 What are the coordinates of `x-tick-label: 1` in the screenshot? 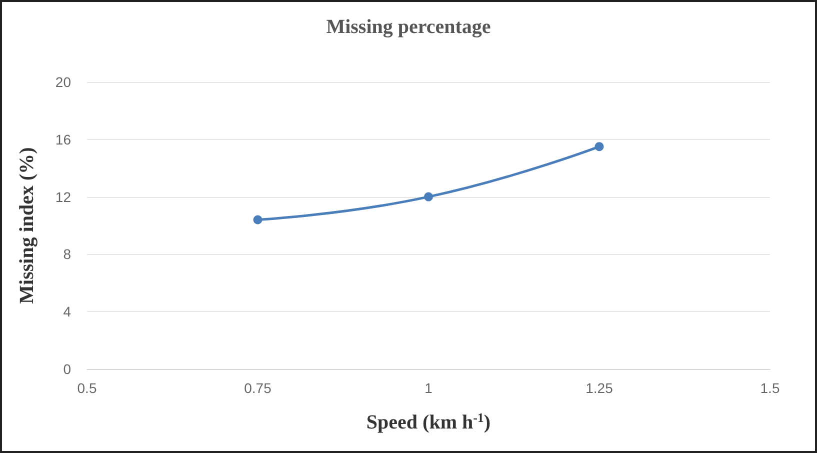 It's located at (428, 388).